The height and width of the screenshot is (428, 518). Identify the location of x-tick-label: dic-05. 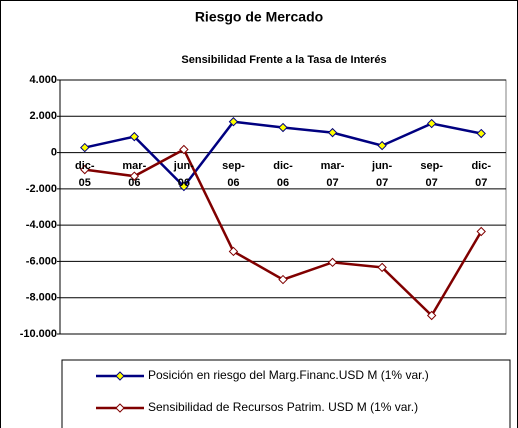
(84, 174).